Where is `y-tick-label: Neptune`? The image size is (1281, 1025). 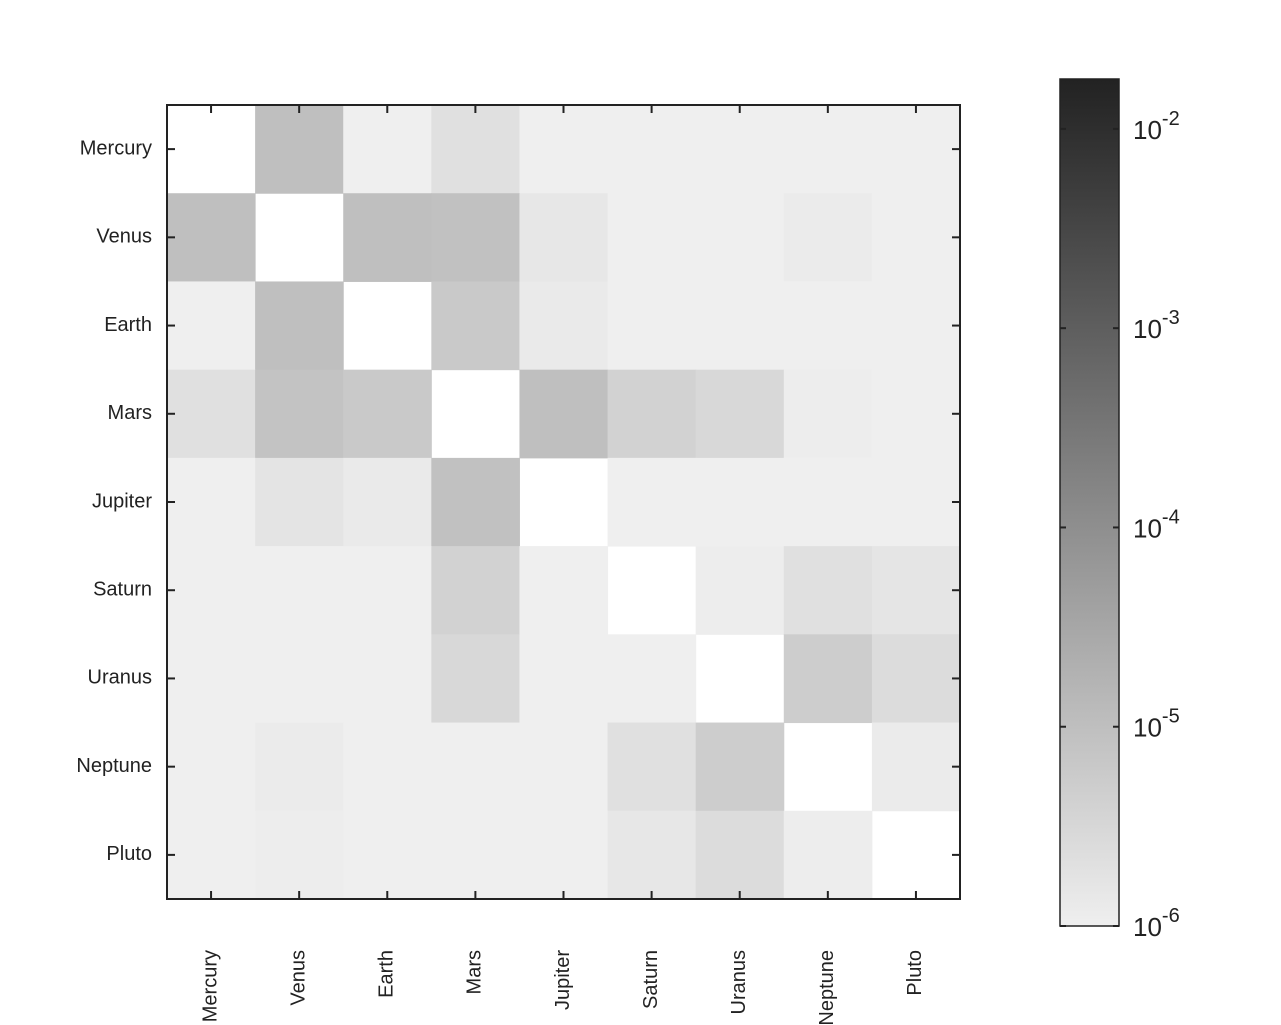
y-tick-label: Neptune is located at coordinates (114, 766).